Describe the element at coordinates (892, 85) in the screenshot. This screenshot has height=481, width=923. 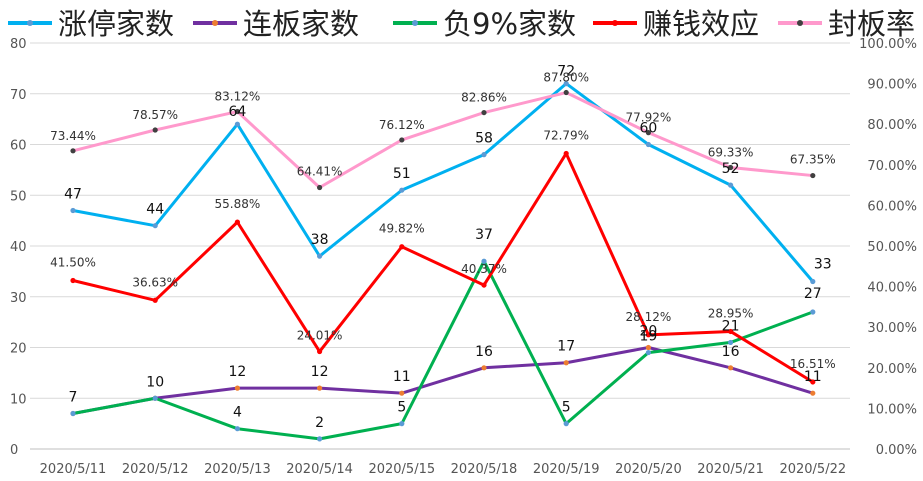
I see `right-tick-label: 90.00%` at that location.